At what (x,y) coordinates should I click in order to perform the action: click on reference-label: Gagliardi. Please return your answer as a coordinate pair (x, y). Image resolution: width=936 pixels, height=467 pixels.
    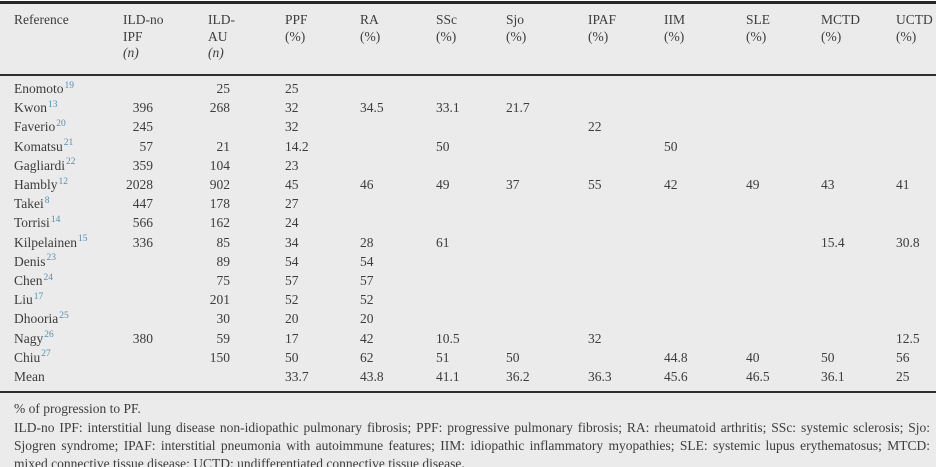
    Looking at the image, I should click on (39, 165).